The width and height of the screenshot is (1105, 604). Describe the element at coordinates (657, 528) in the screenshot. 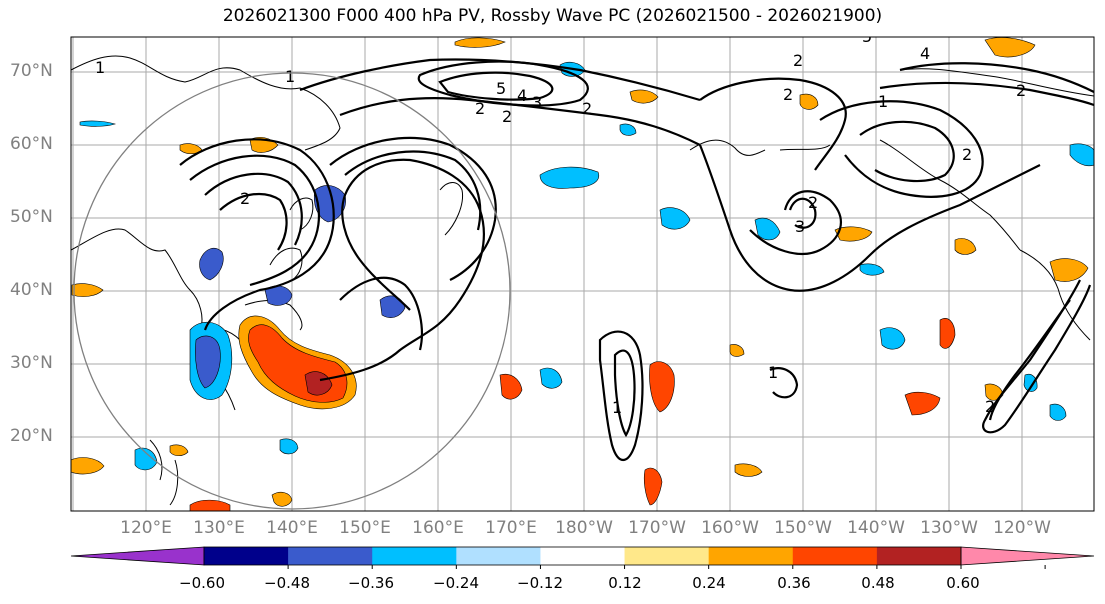

I see `lon-label: 170°W` at that location.